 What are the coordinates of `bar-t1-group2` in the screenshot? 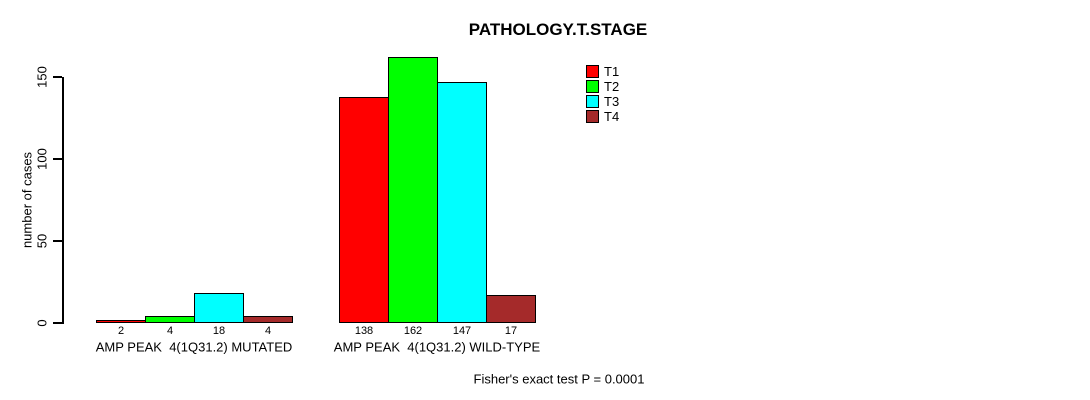 It's located at (364, 210).